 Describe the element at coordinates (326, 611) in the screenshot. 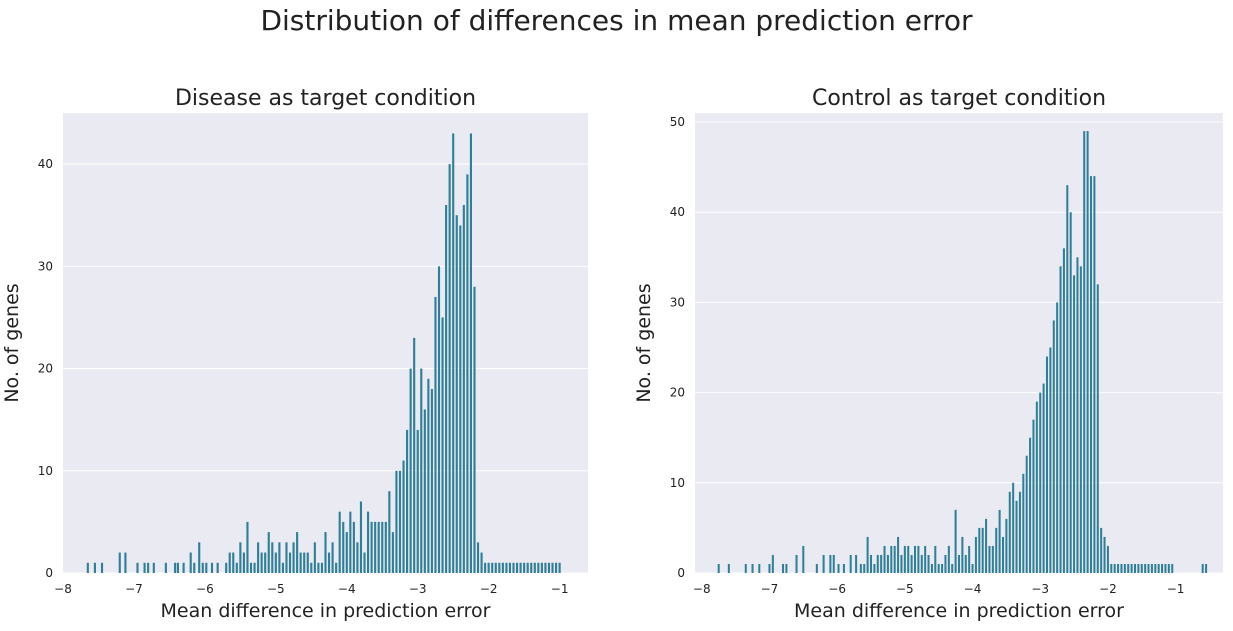

I see `x-axis-label: Mean difference in prediction error` at that location.